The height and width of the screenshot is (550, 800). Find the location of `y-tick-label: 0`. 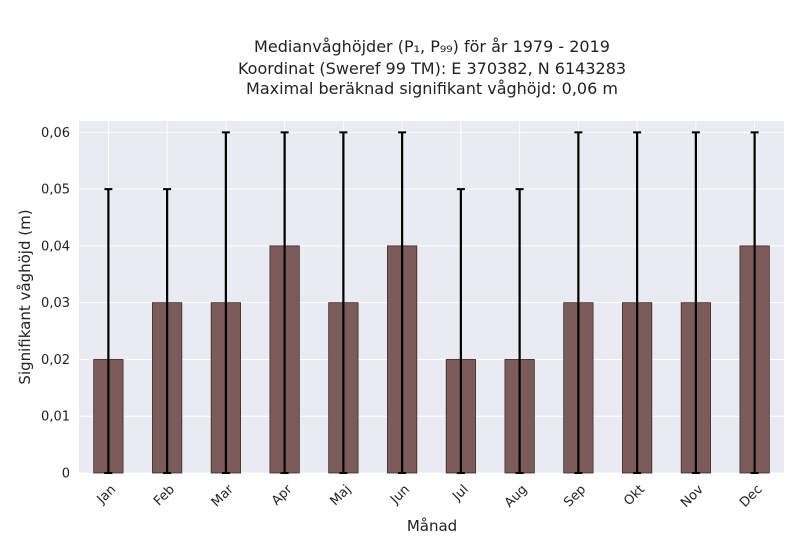

y-tick-label: 0 is located at coordinates (66, 474).